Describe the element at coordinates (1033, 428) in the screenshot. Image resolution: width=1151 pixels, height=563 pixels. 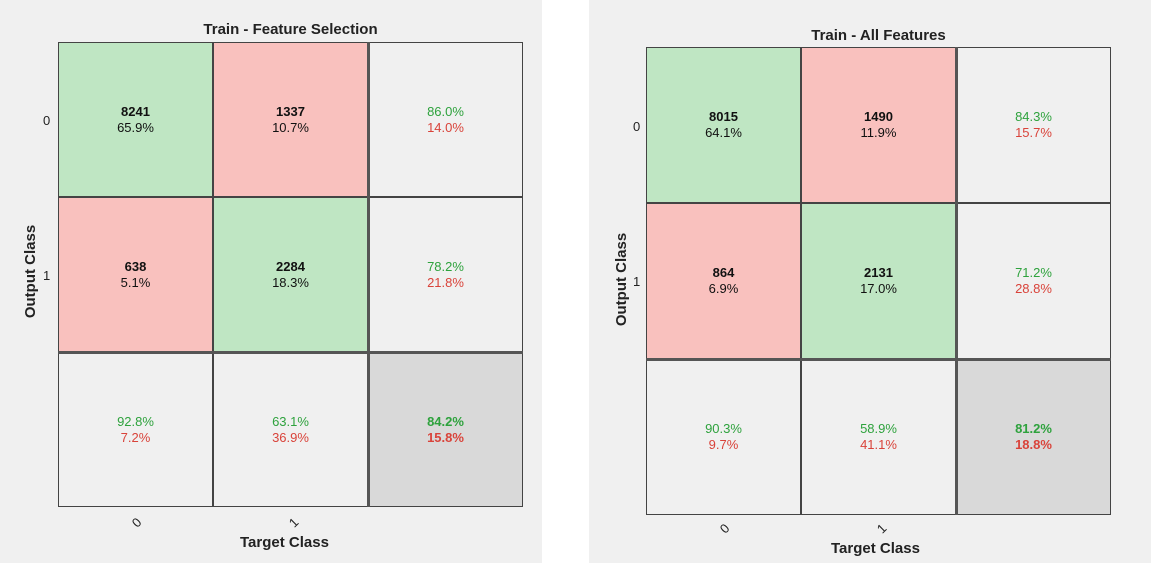
I see `cell-good-percent: 81.2%` at that location.